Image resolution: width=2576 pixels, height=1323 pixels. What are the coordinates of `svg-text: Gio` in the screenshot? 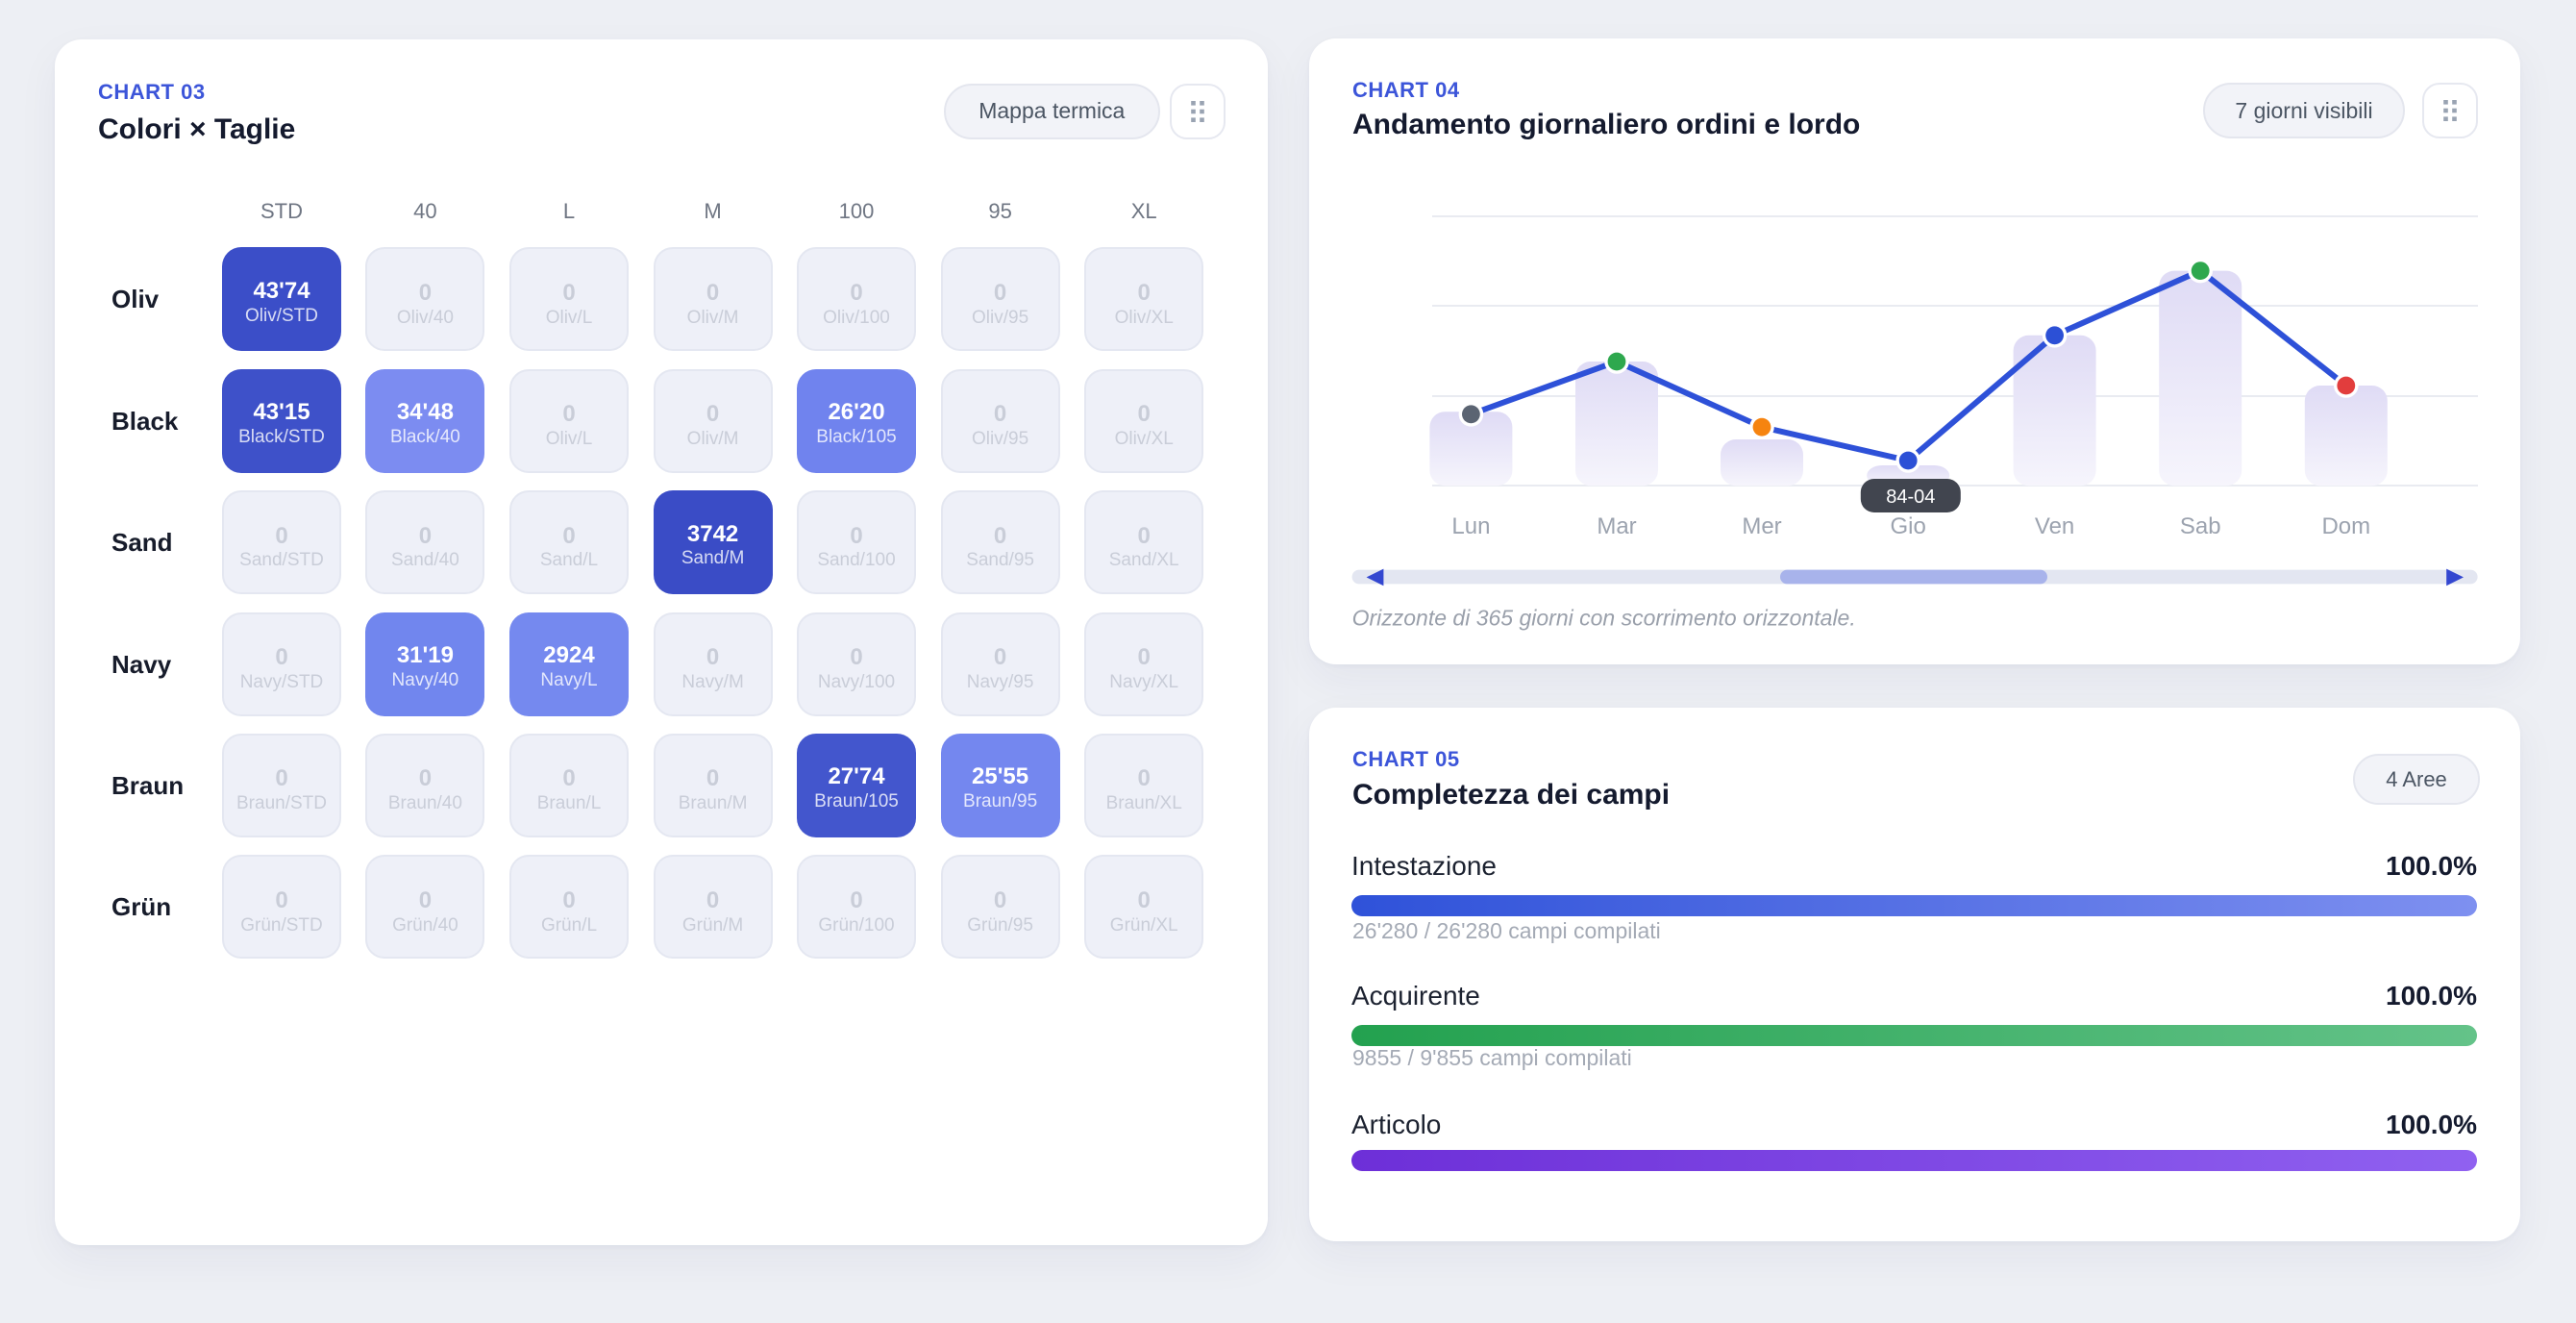 It's located at (1908, 526).